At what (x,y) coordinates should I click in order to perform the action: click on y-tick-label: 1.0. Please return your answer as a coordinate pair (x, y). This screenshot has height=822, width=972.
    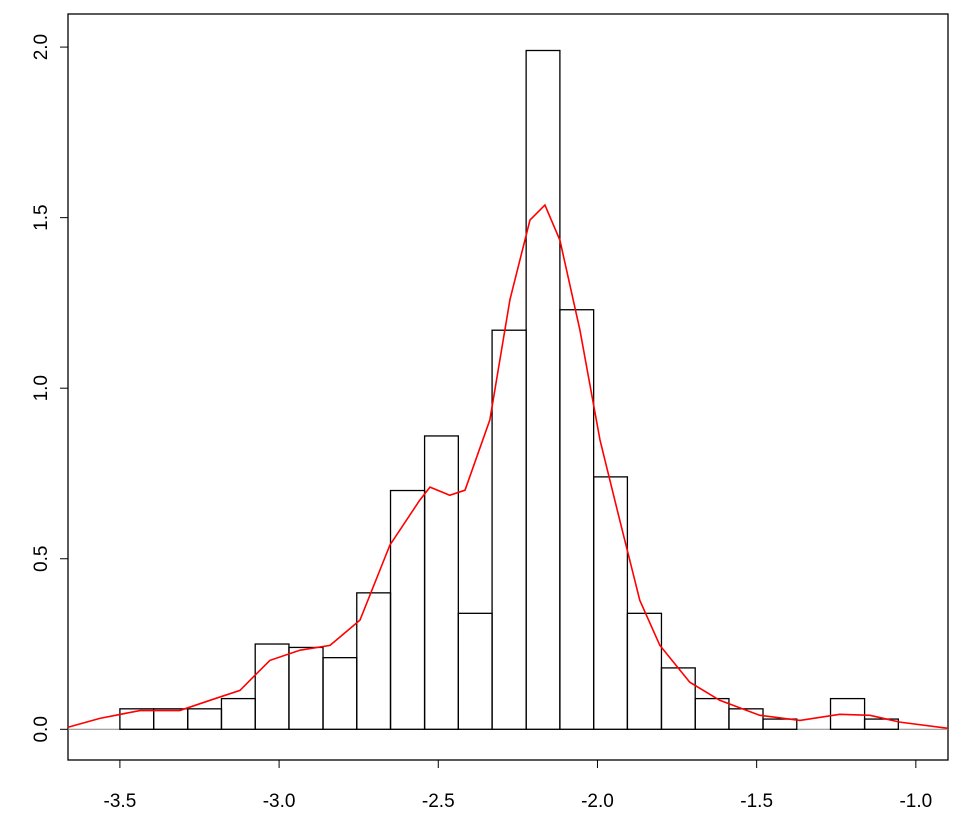
    Looking at the image, I should click on (41, 388).